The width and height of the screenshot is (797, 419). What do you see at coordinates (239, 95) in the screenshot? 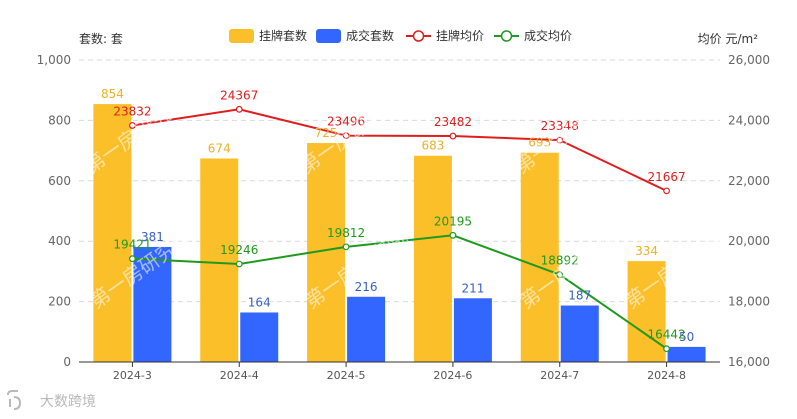
I see `line-value-label: 24367` at bounding box center [239, 95].